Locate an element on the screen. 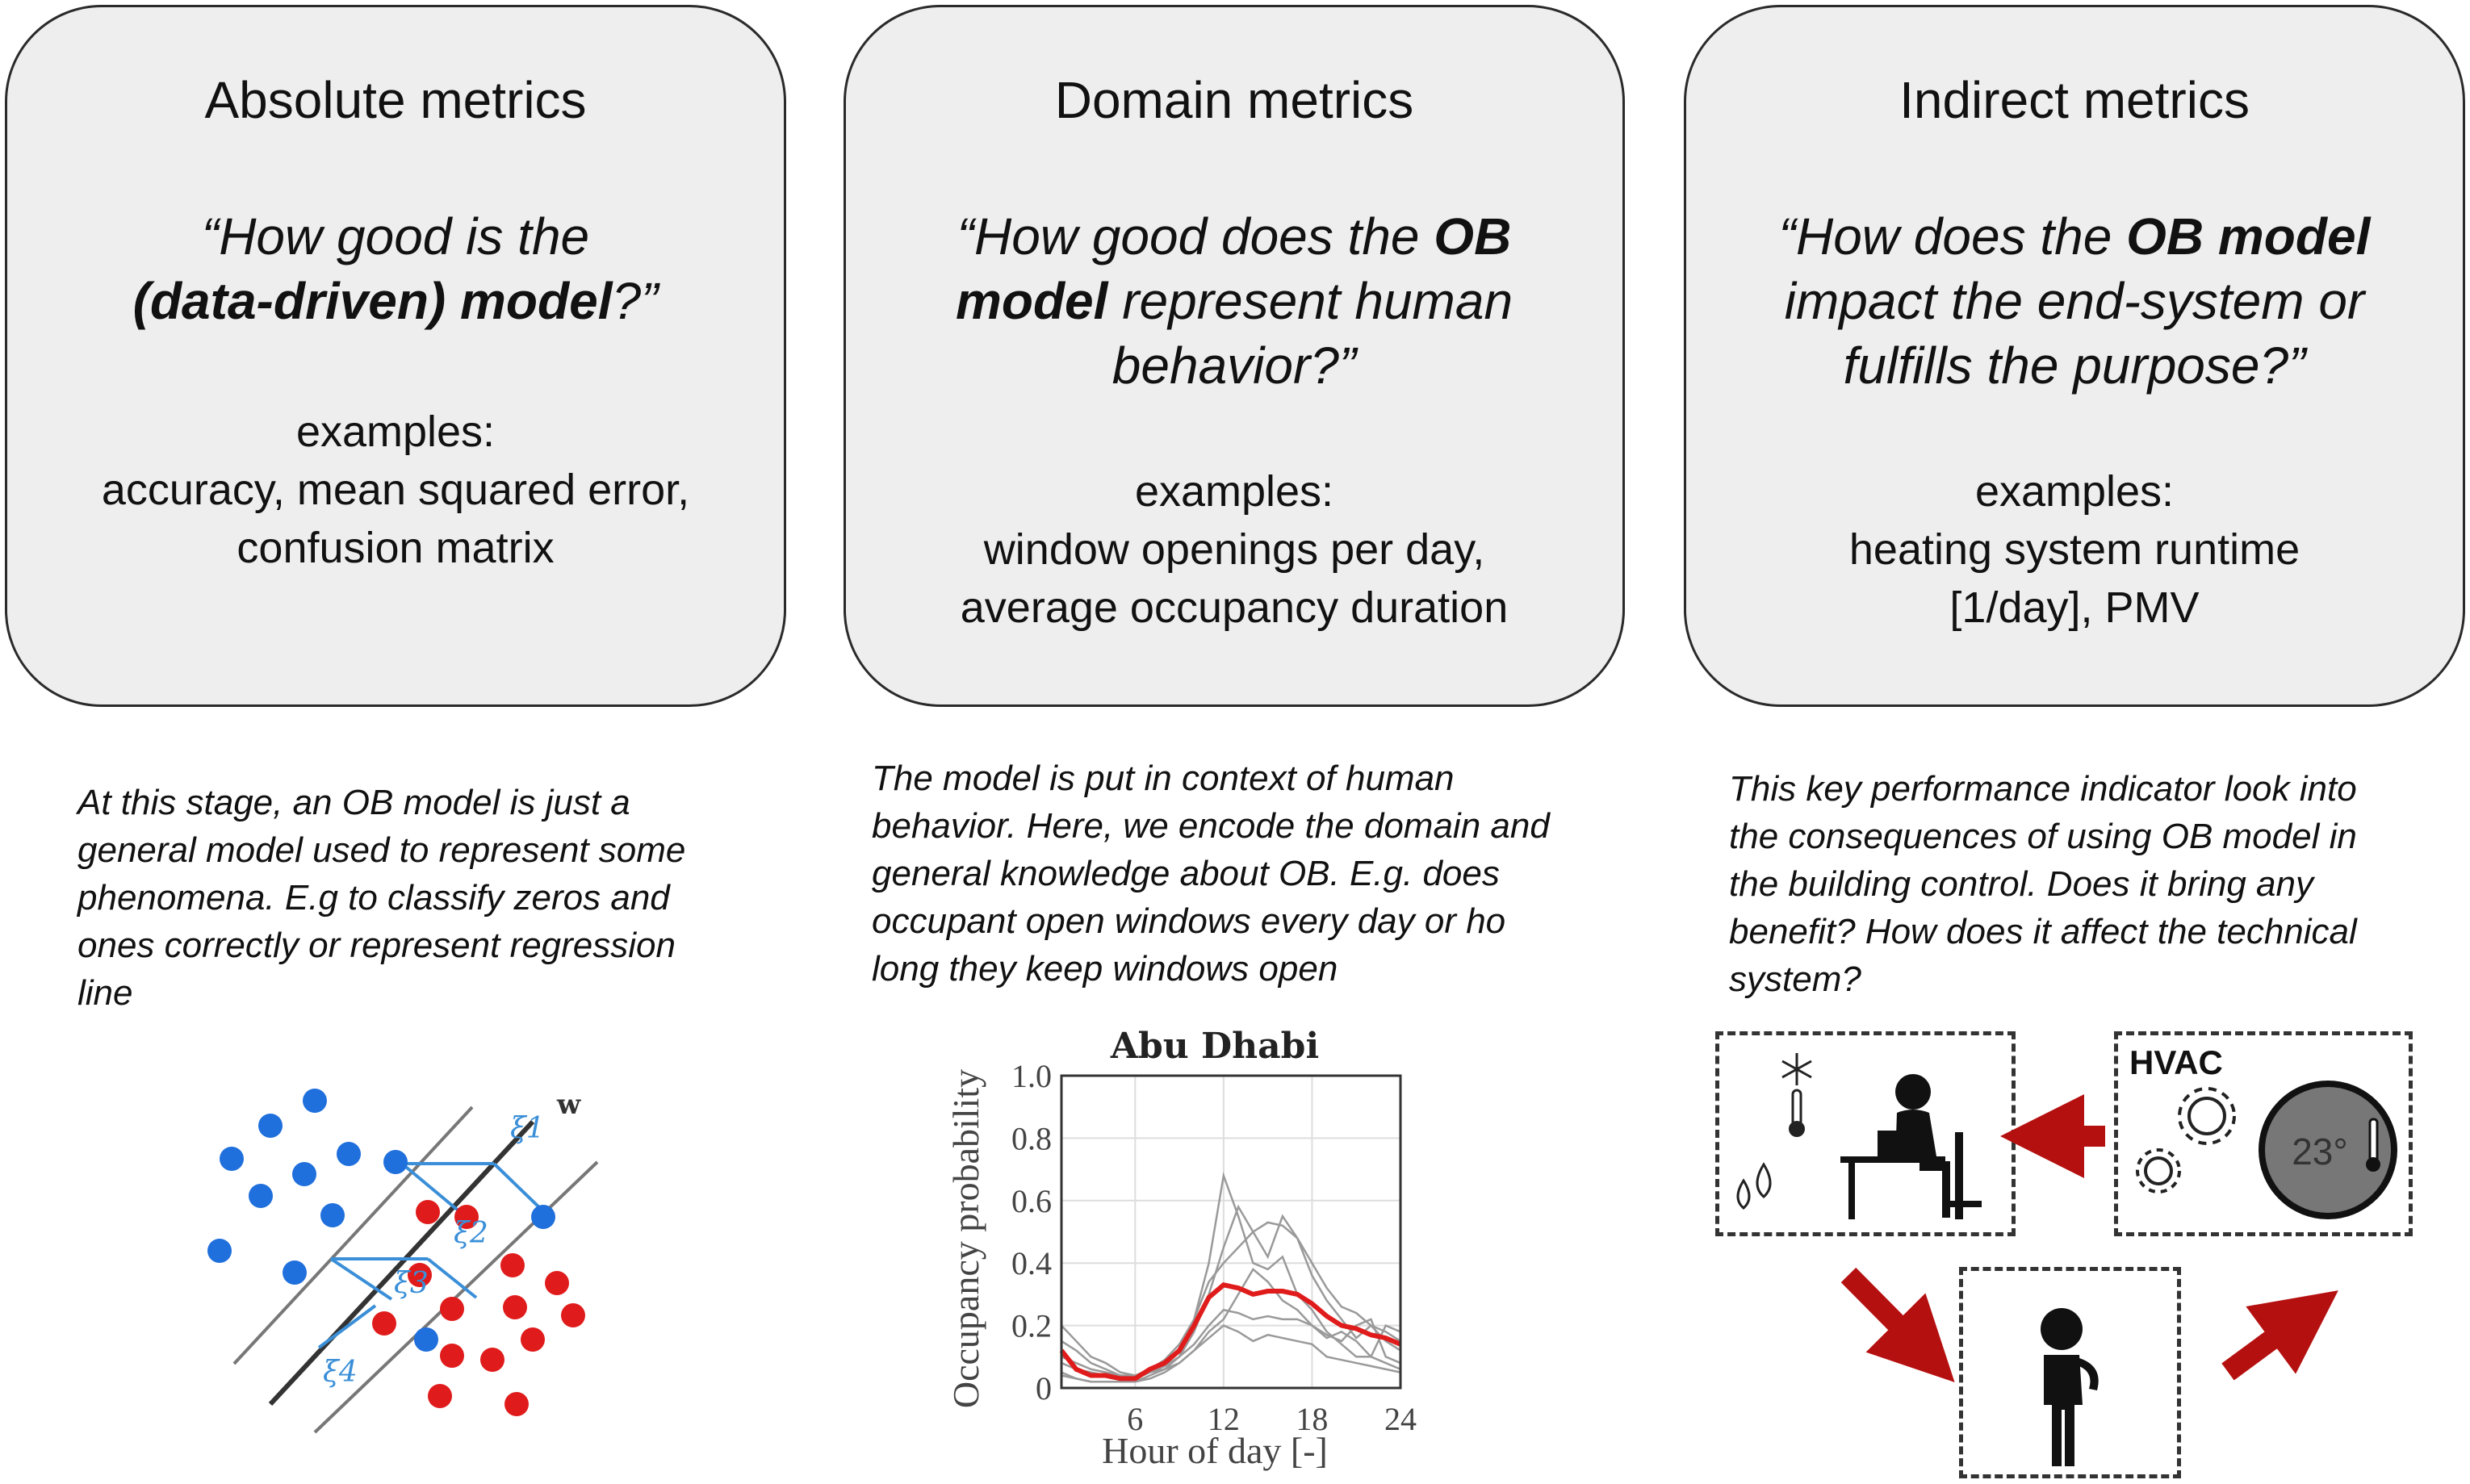 Image resolution: width=2470 pixels, height=1484 pixels. thermometer-icon is located at coordinates (1797, 1113).